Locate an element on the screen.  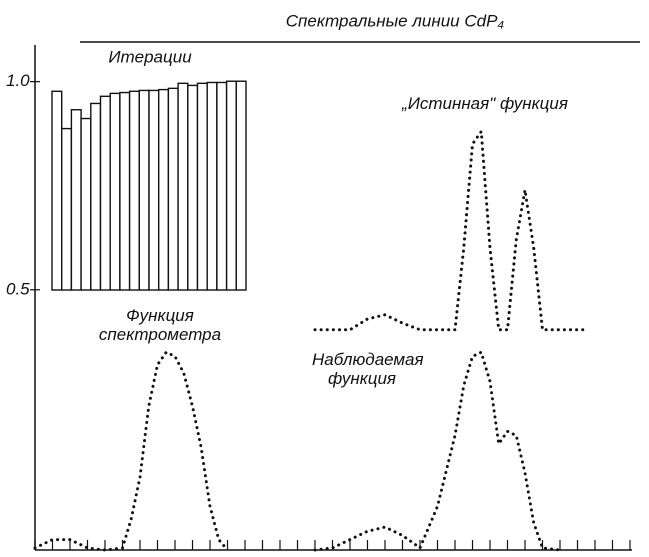
inset-title: Итерации is located at coordinates (150, 56).